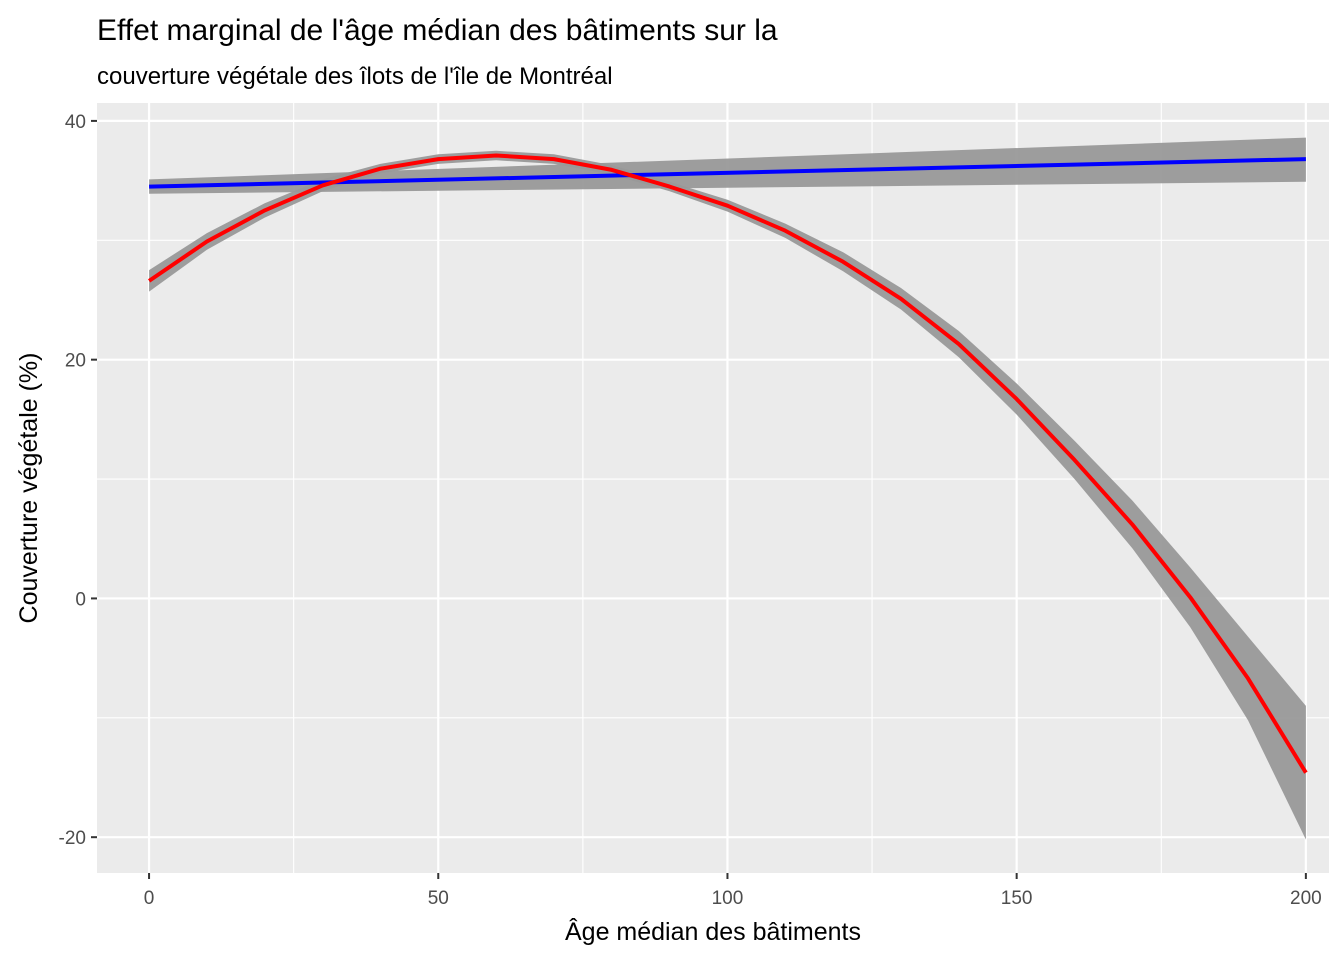  What do you see at coordinates (1017, 898) in the screenshot?
I see `x-tick-label: 150` at bounding box center [1017, 898].